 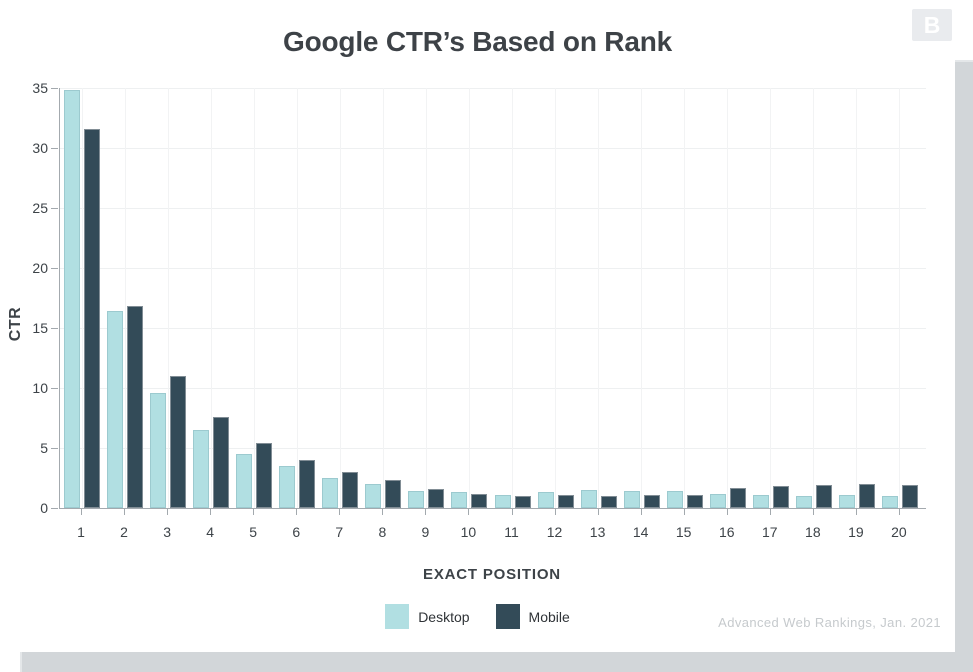 I want to click on bar-mobile-pos11, so click(x=522, y=502).